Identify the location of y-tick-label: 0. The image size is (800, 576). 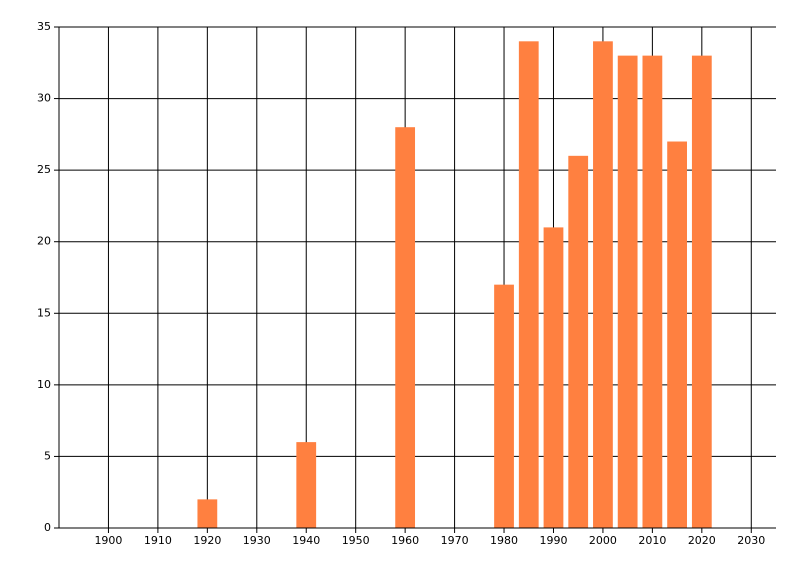
(47, 527).